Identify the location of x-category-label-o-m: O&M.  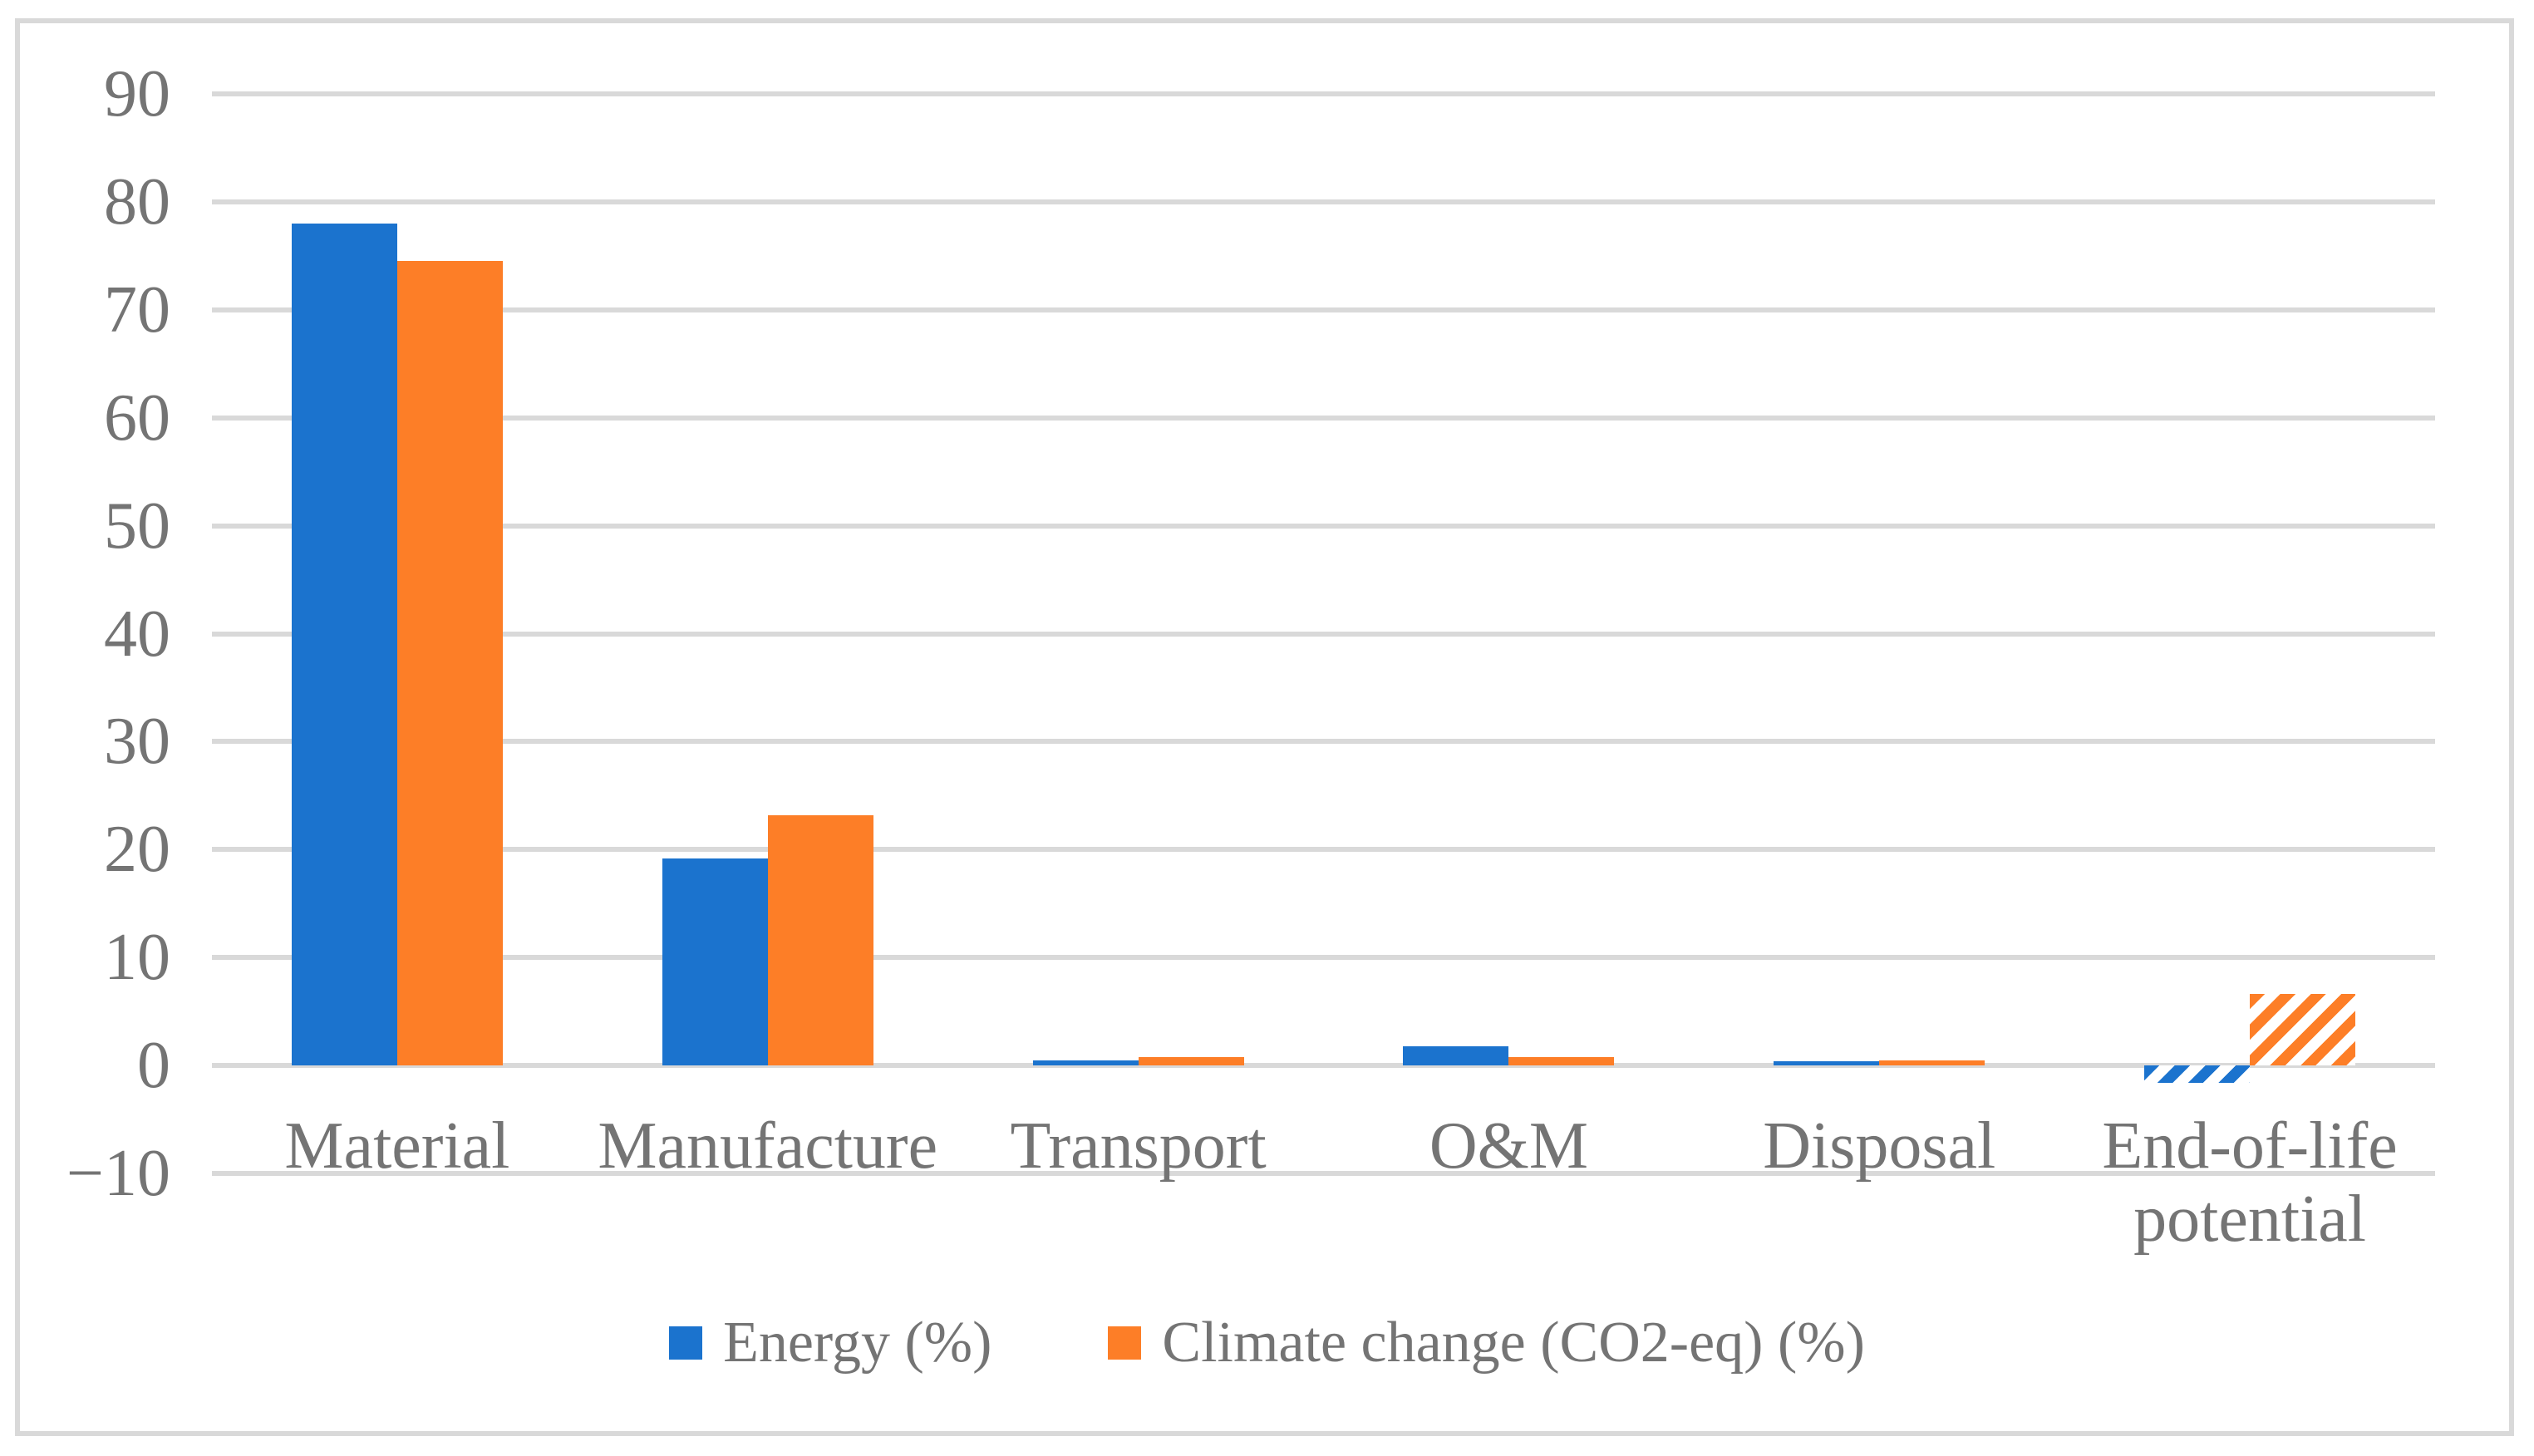
(1508, 1146).